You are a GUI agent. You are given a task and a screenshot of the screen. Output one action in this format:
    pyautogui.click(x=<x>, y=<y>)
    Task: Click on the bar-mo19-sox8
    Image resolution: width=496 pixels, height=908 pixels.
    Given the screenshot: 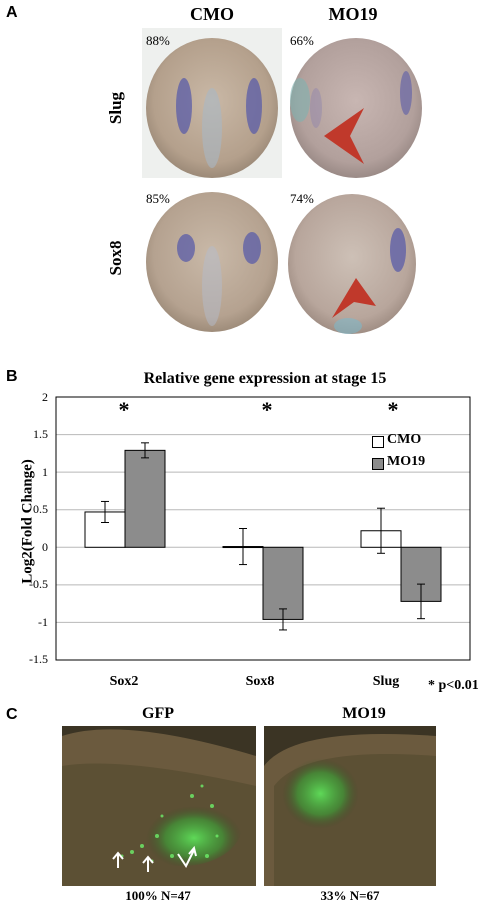 What is the action you would take?
    pyautogui.click(x=283, y=583)
    